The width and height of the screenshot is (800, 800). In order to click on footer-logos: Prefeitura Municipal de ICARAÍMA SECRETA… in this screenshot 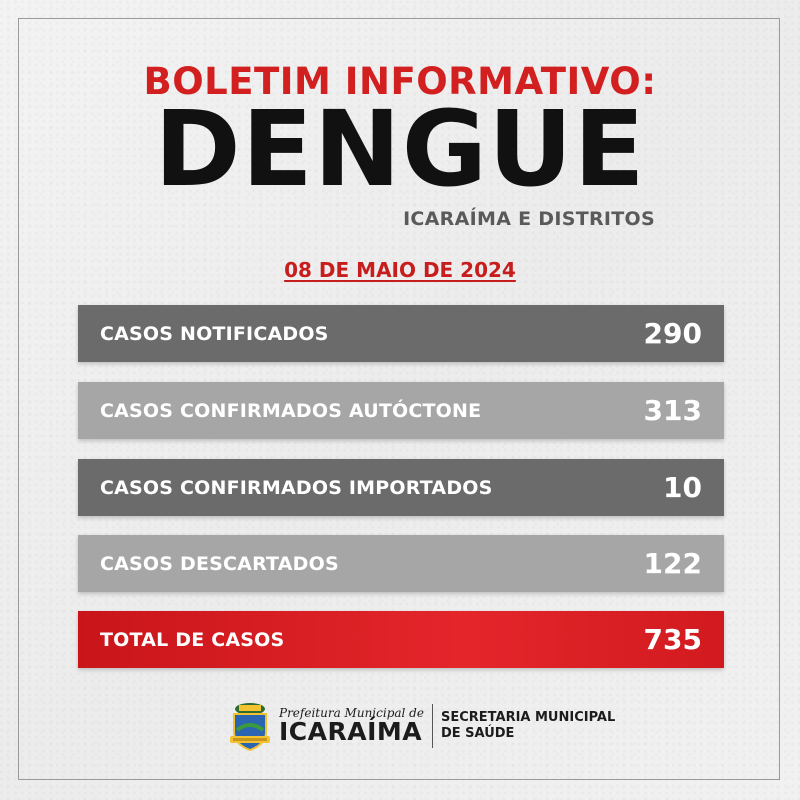, I will do `click(421, 726)`.